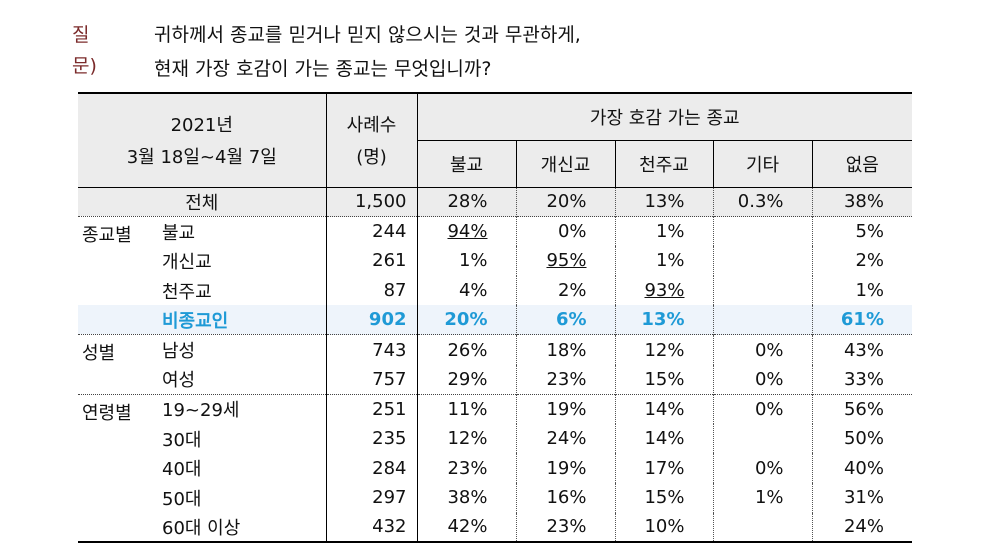  What do you see at coordinates (371, 438) in the screenshot?
I see `sample-size-cell: 235` at bounding box center [371, 438].